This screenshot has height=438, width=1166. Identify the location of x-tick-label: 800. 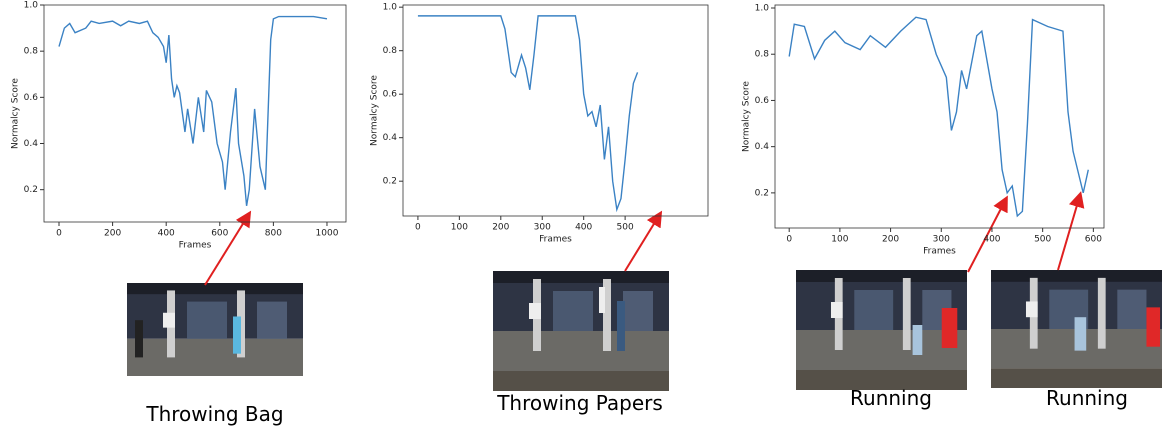
(273, 234).